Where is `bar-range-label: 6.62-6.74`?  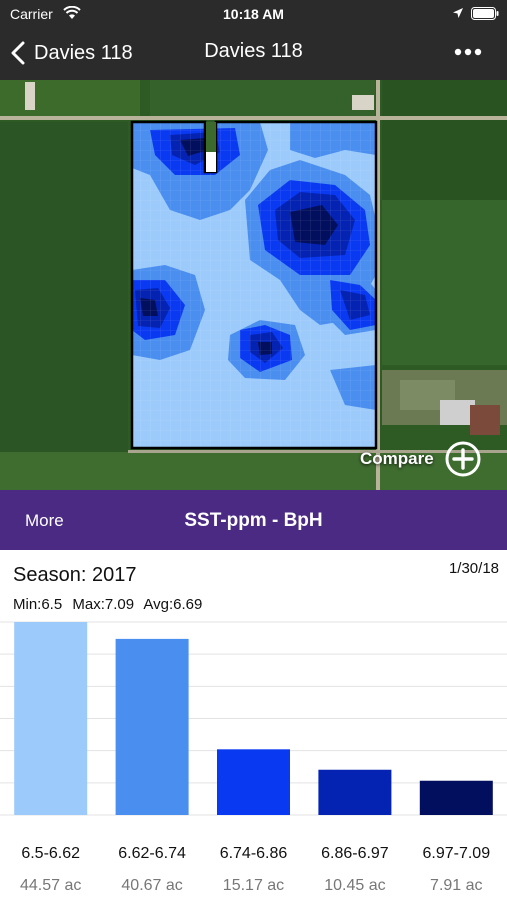
bar-range-label: 6.62-6.74 is located at coordinates (152, 853).